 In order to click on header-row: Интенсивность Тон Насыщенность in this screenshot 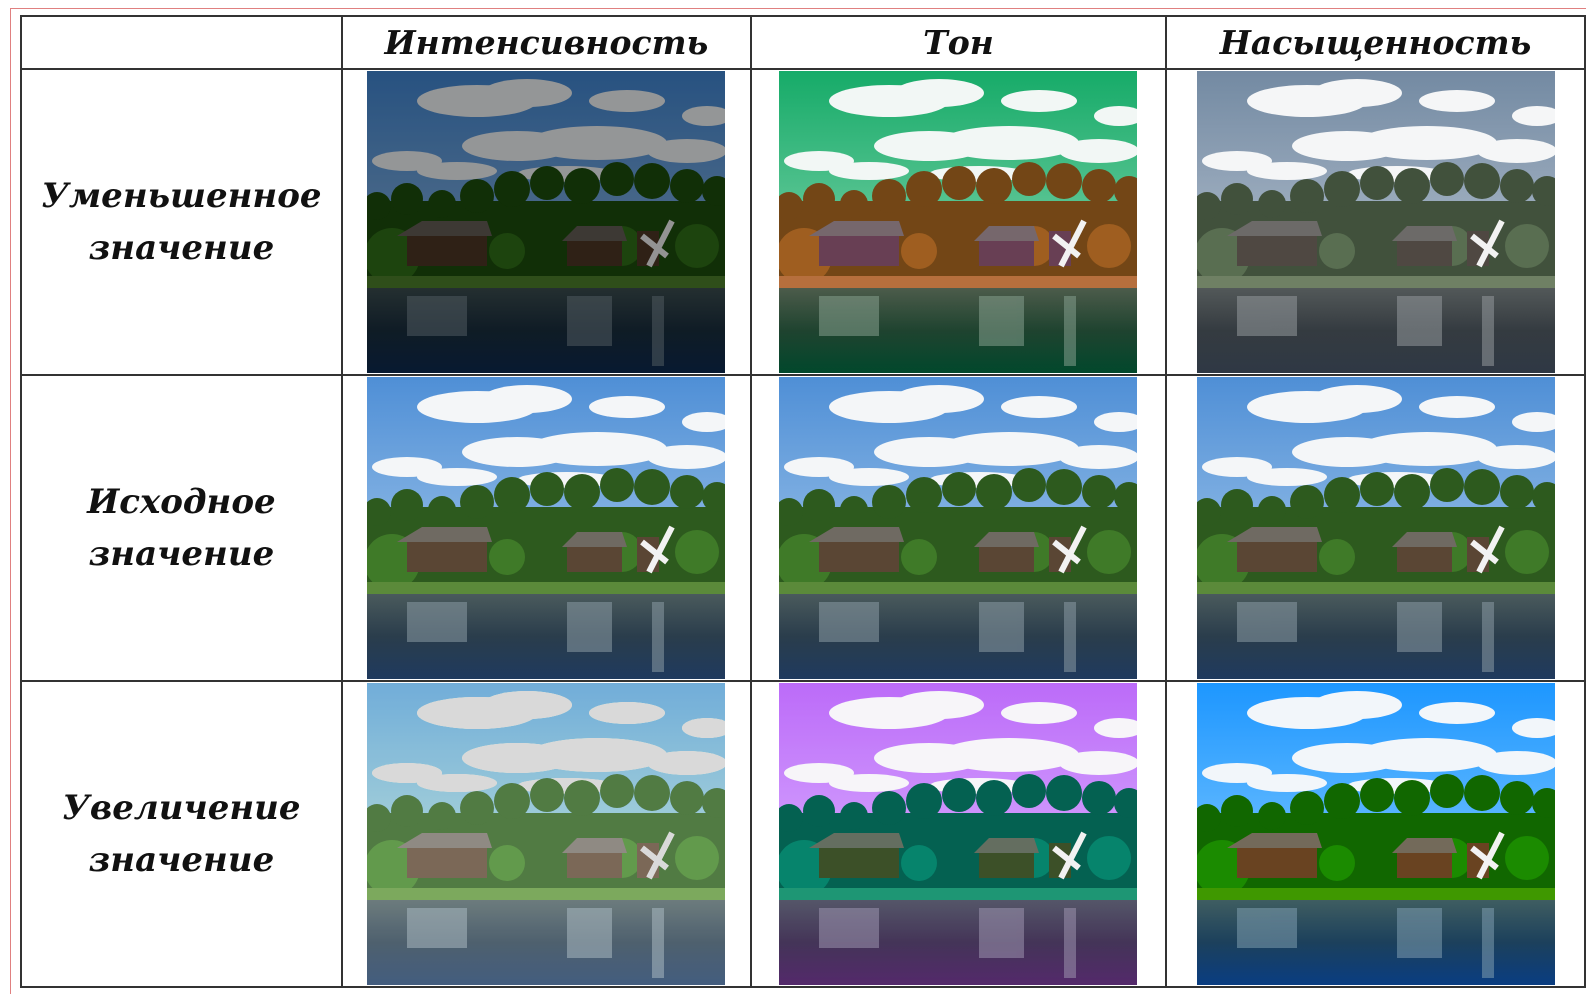, I will do `click(803, 42)`.